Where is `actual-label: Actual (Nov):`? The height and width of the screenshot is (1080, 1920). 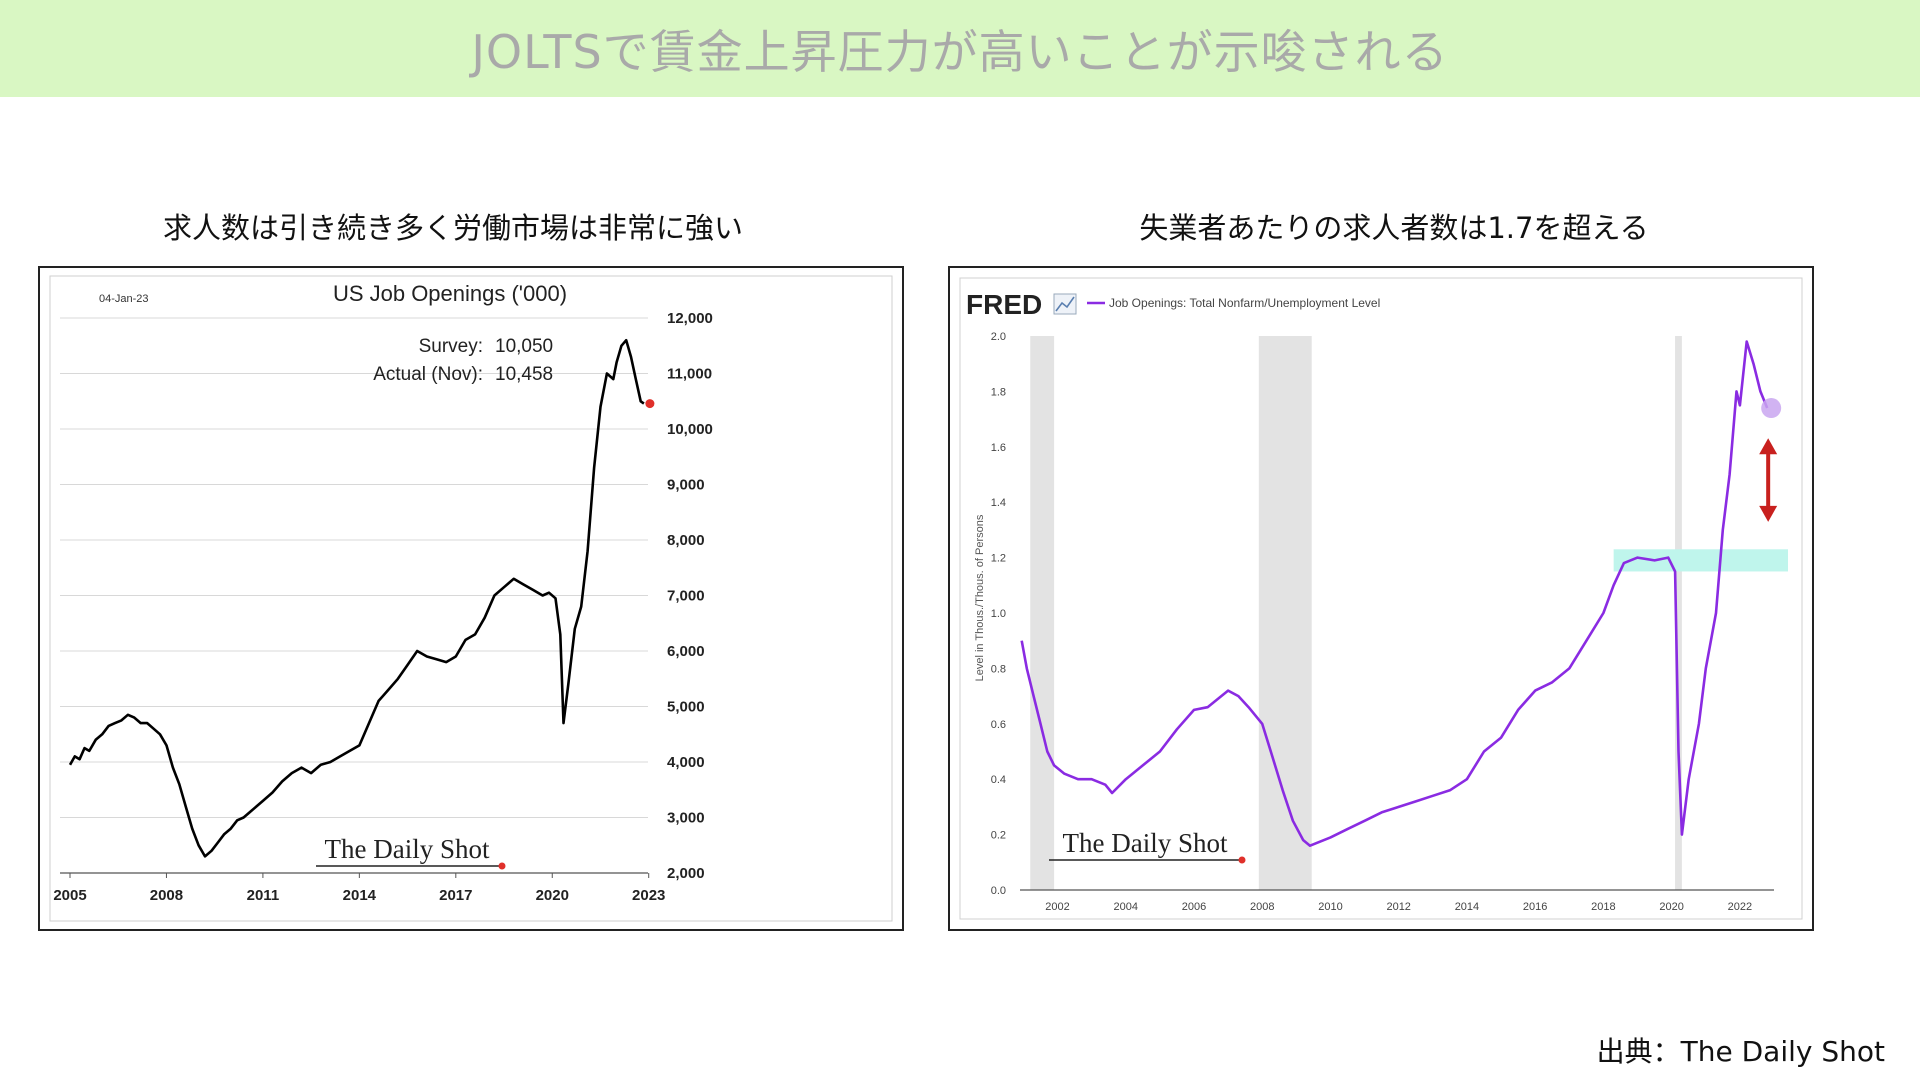
actual-label: Actual (Nov): is located at coordinates (428, 374).